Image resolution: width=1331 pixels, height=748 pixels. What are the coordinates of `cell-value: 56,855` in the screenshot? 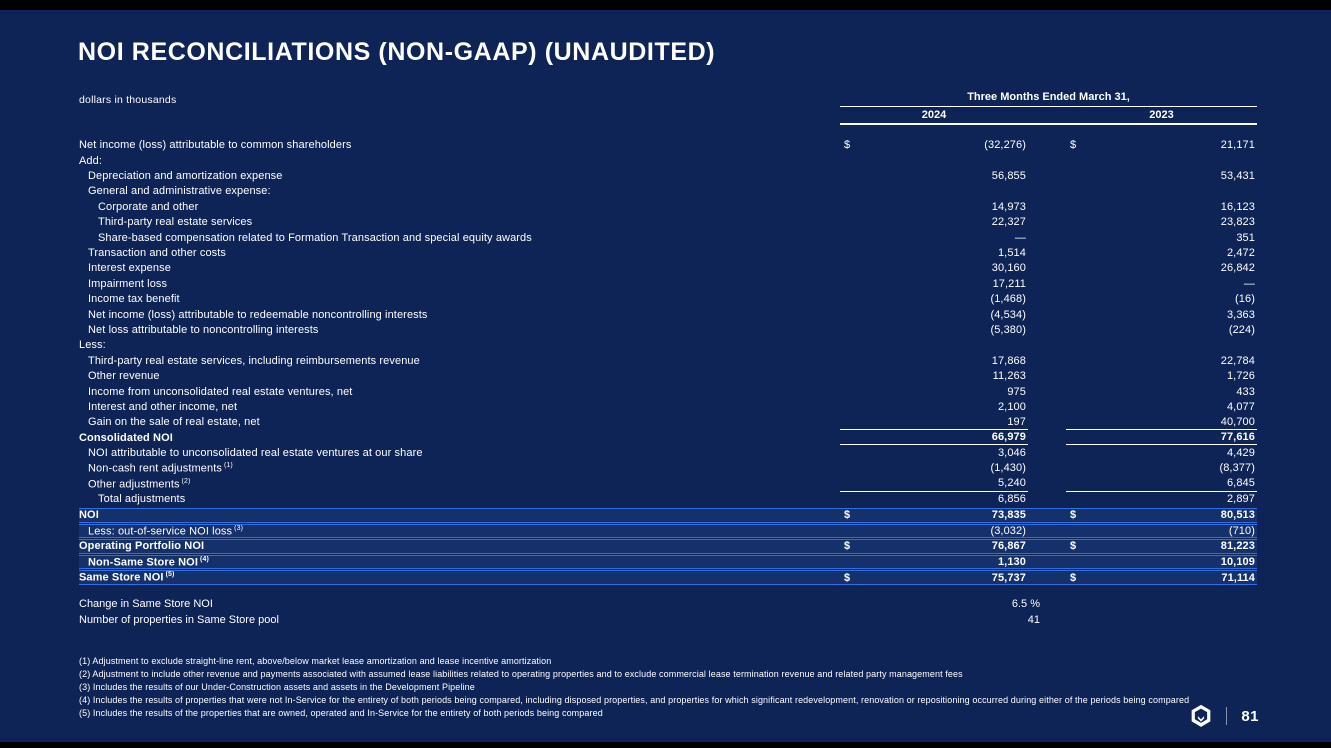 It's located at (1008, 176).